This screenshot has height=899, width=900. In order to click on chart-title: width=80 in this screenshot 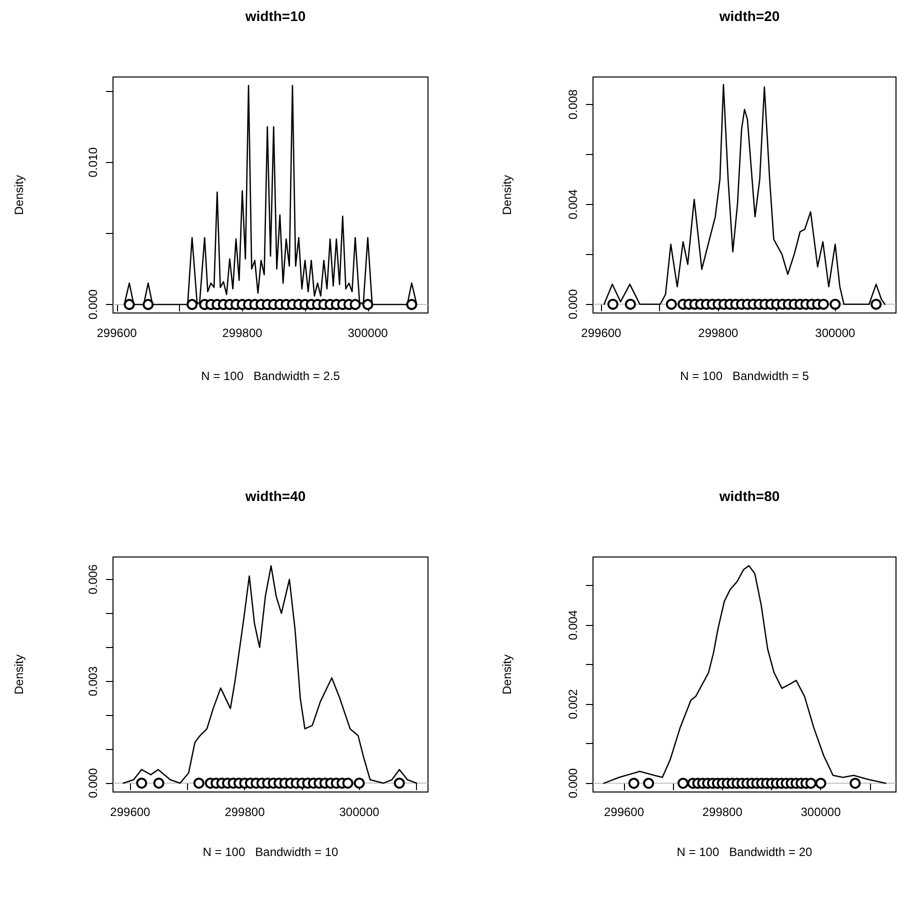, I will do `click(749, 496)`.